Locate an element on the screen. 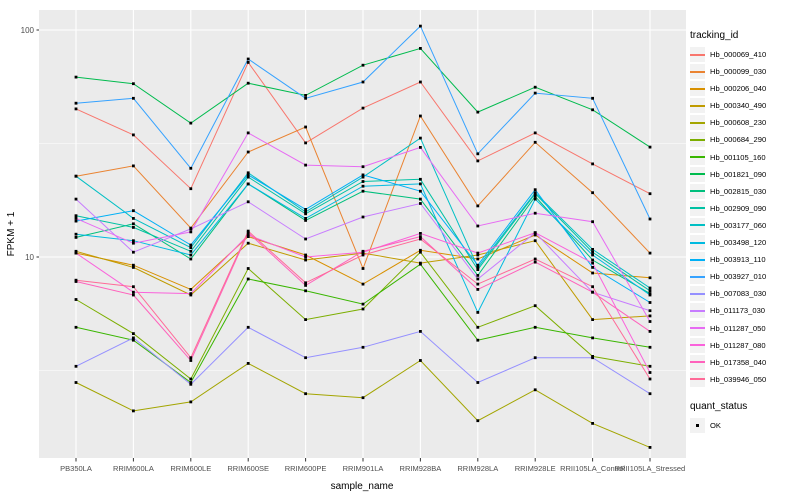 The image size is (800, 500). legend-label: Hb_011287_080 is located at coordinates (738, 345).